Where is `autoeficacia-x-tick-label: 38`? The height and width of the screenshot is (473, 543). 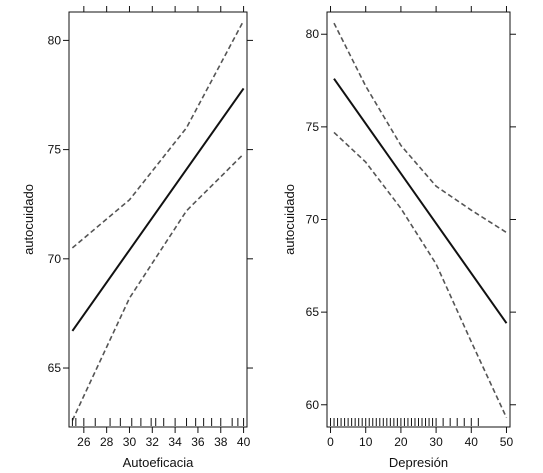
autoeficacia-x-tick-label: 38 is located at coordinates (221, 442).